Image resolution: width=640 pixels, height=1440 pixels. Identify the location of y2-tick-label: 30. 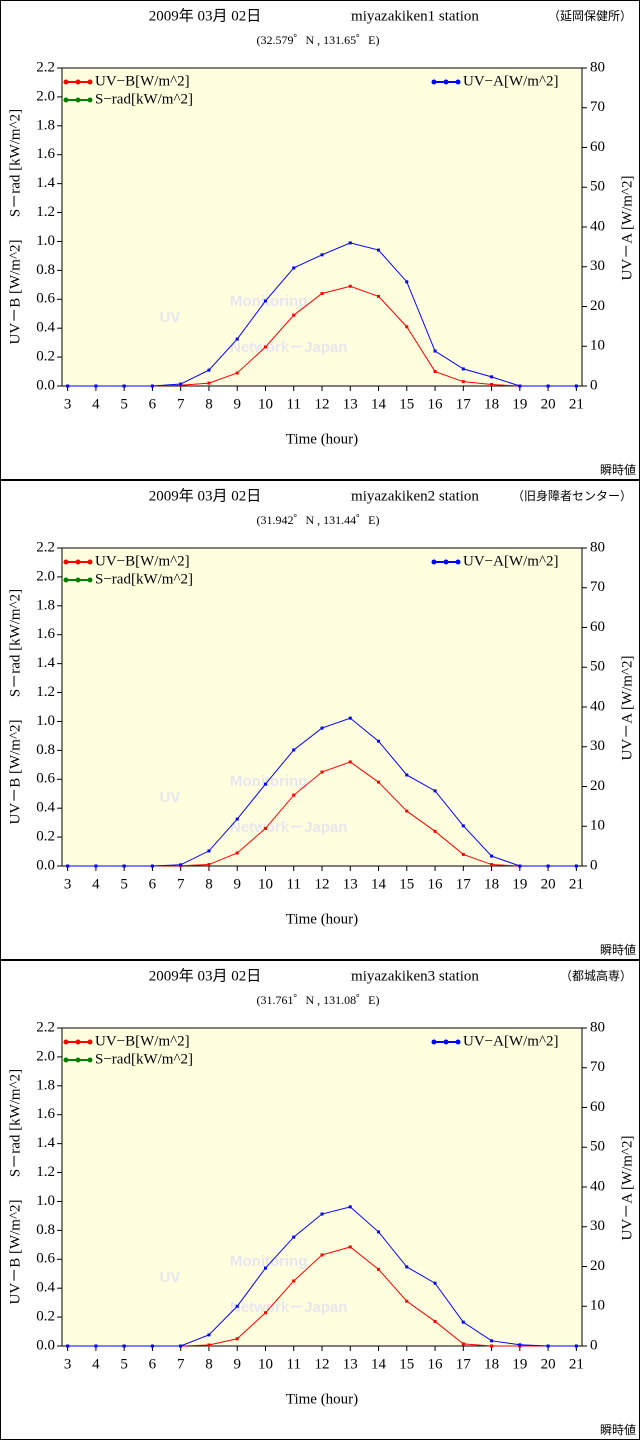
(597, 1226).